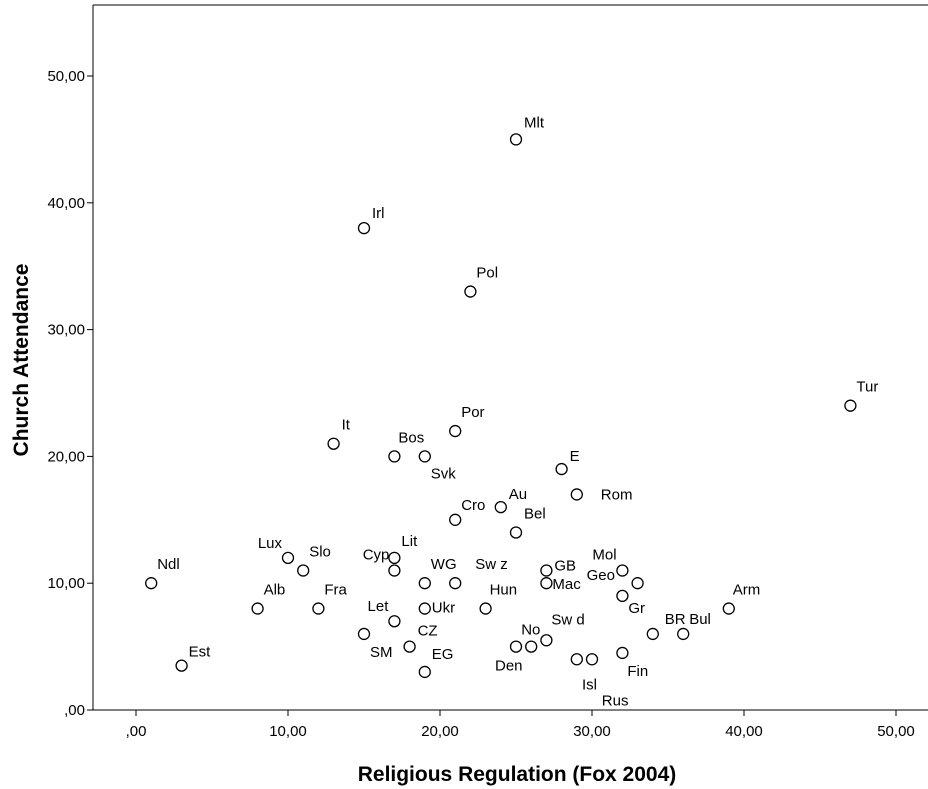 This screenshot has height=789, width=928. What do you see at coordinates (378, 213) in the screenshot?
I see `point-label-irl: Irl` at bounding box center [378, 213].